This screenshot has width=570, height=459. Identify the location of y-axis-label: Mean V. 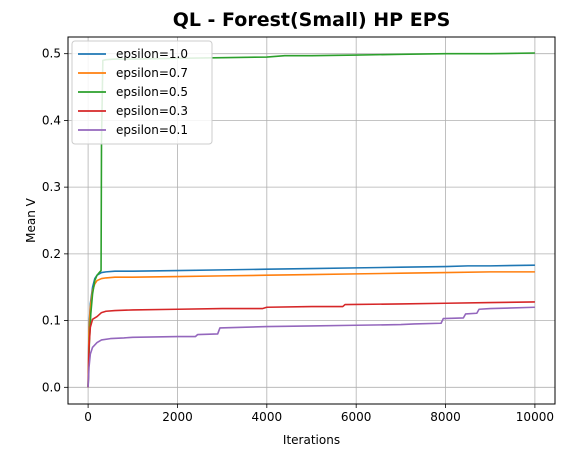
(31, 220).